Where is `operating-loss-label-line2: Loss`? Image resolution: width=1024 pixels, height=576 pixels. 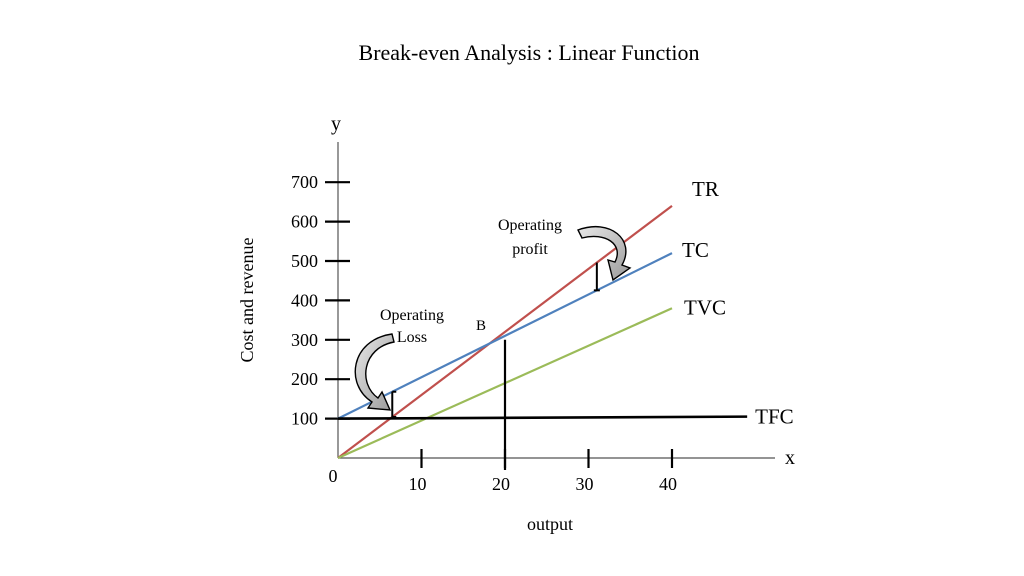 operating-loss-label-line2: Loss is located at coordinates (412, 337).